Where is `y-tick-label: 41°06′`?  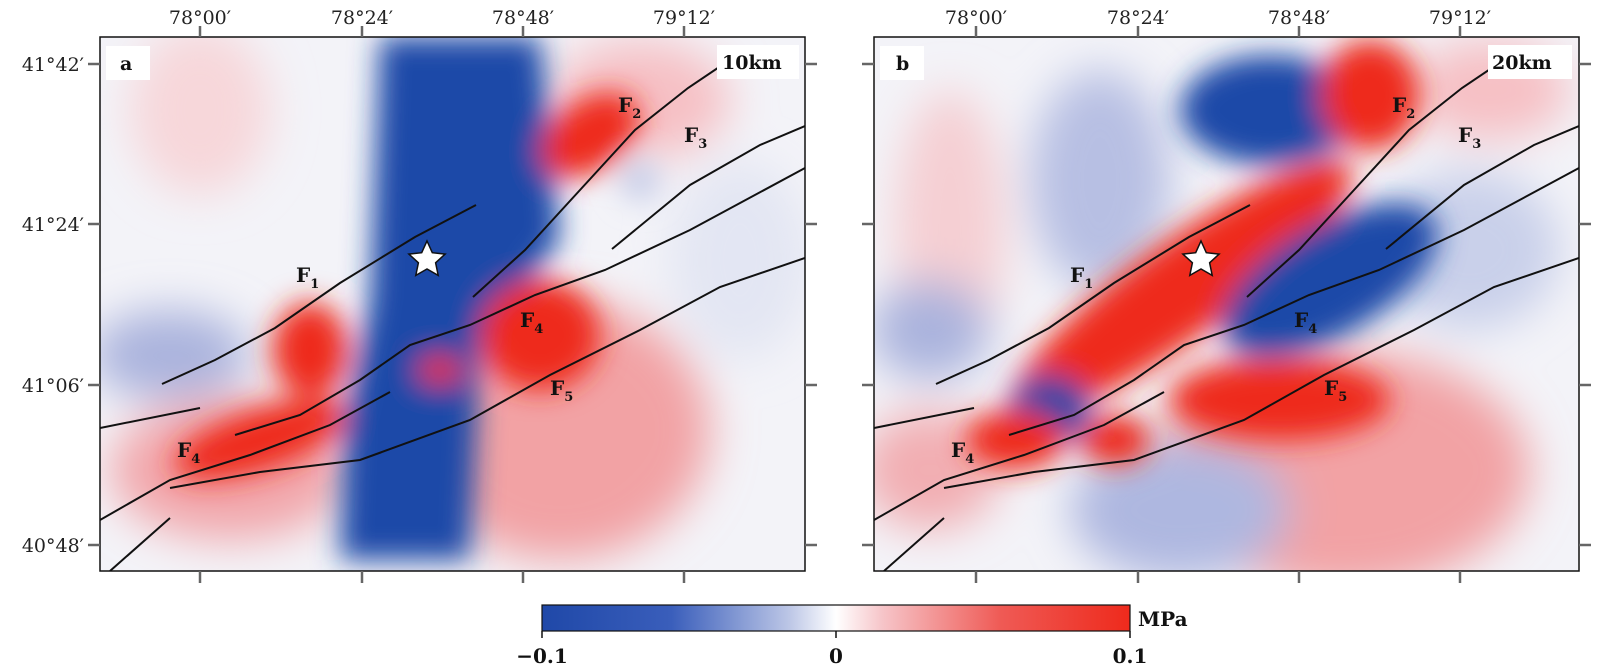
y-tick-label: 41°06′ is located at coordinates (53, 386).